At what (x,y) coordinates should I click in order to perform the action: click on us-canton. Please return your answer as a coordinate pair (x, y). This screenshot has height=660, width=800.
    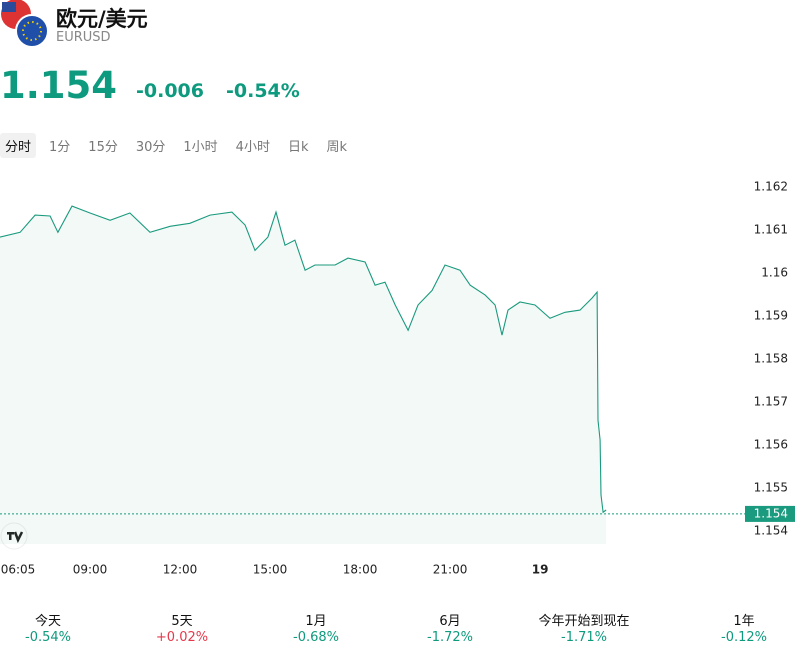
    Looking at the image, I should click on (9, 7).